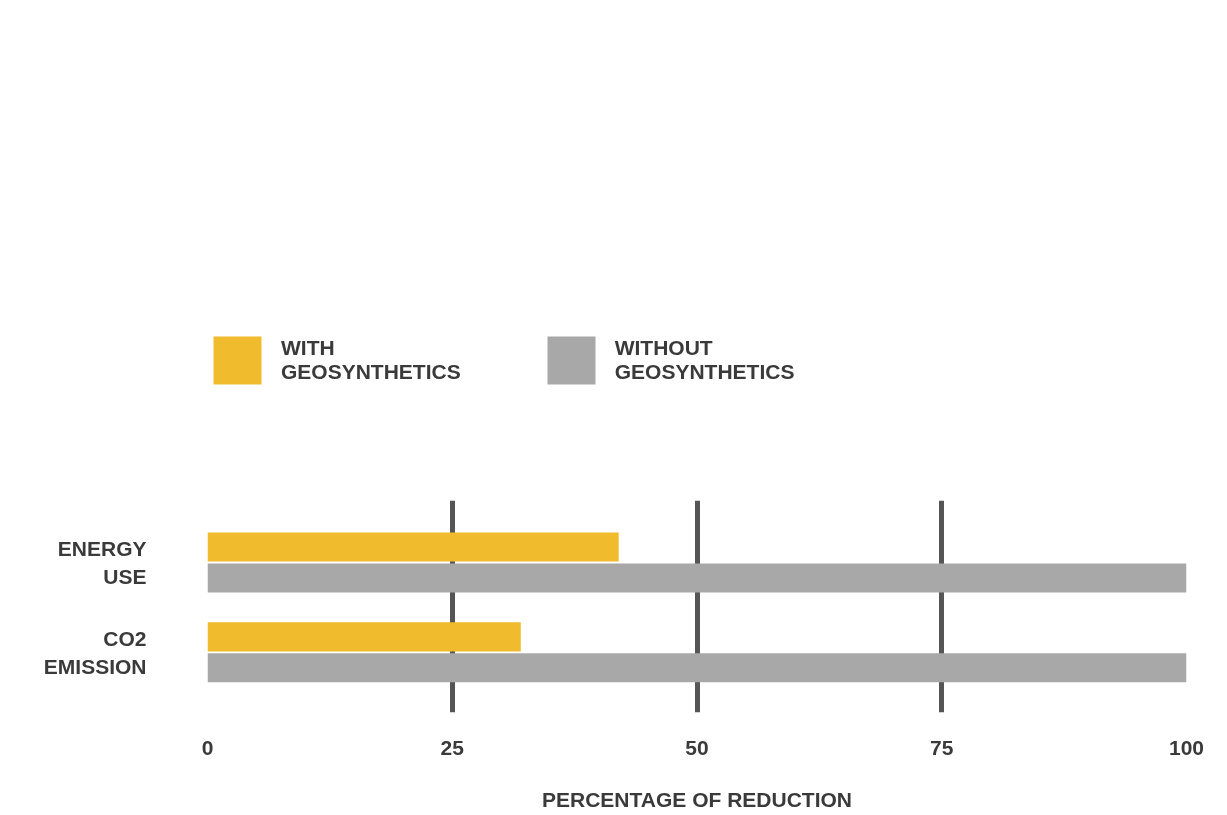 This screenshot has width=1227, height=815. I want to click on x-tick-label: 0, so click(207, 747).